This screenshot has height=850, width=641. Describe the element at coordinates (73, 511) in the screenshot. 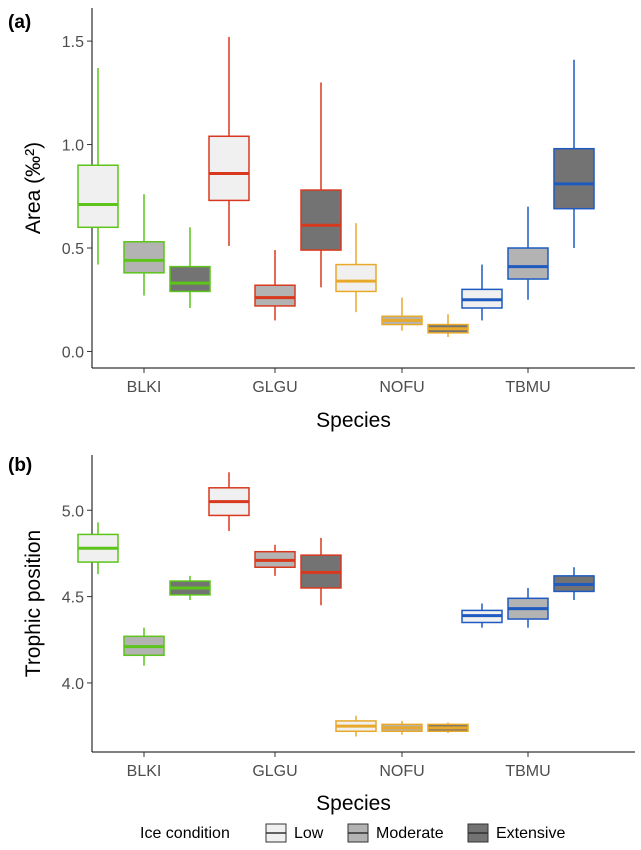

I see `y-tick-label: 5.0` at that location.